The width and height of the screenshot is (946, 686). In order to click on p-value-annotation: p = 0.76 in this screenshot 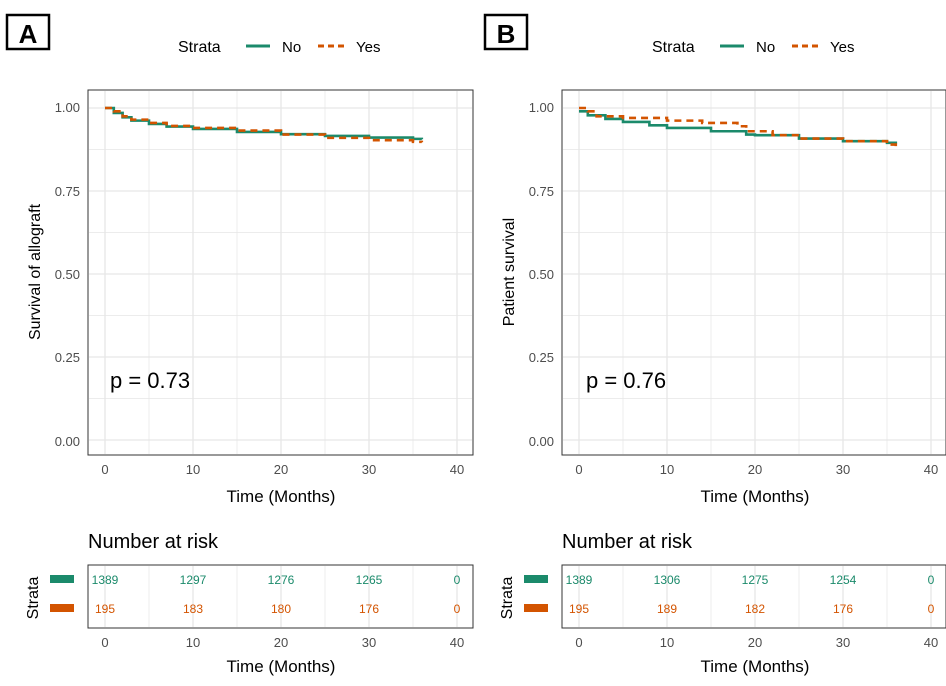, I will do `click(626, 380)`.